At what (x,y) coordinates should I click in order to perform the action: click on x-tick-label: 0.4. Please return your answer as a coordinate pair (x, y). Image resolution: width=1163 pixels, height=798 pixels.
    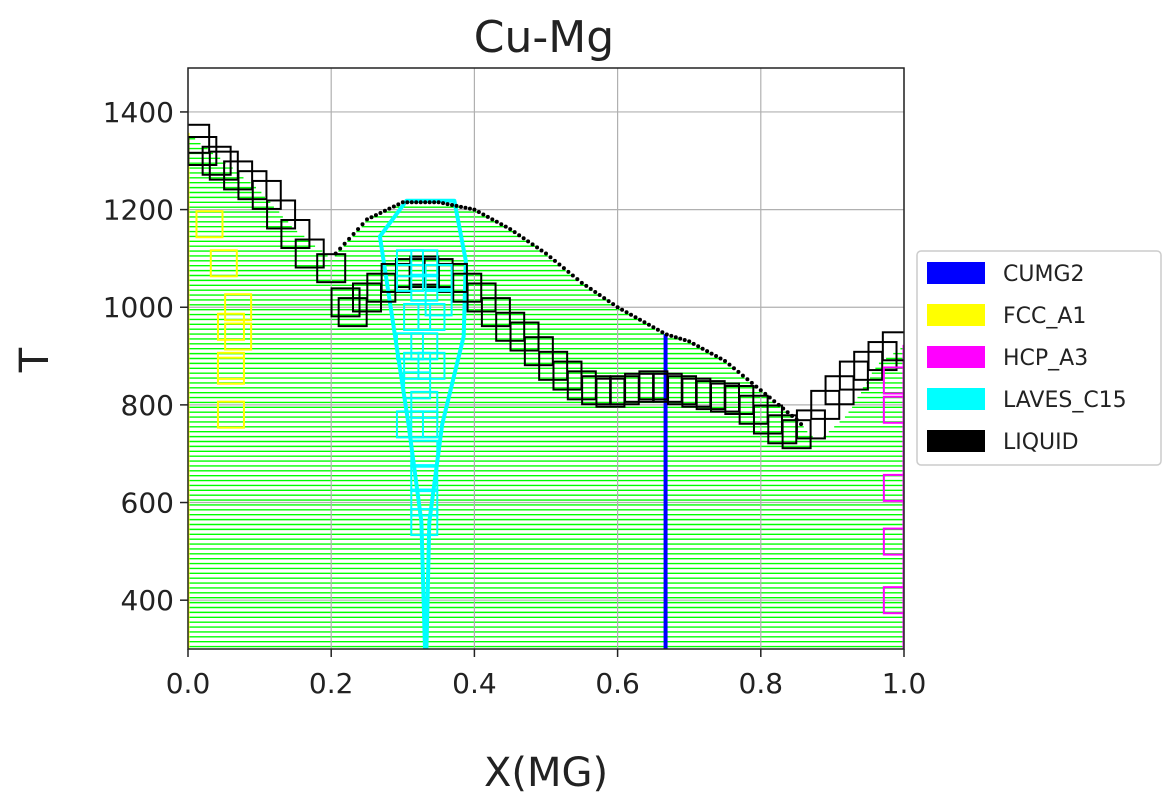
    Looking at the image, I should click on (474, 683).